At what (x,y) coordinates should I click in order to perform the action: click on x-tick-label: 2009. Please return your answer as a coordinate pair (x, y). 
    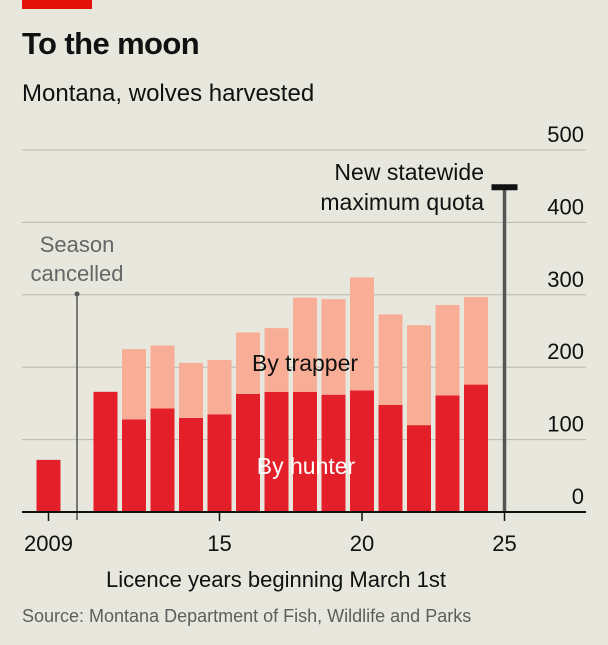
    Looking at the image, I should click on (48, 543).